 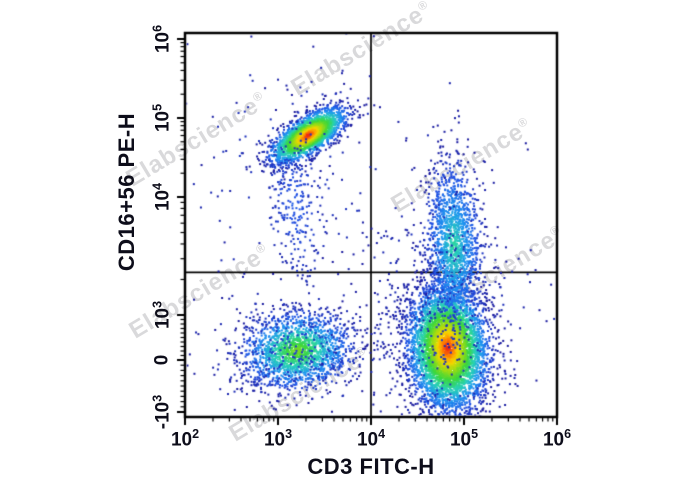 I want to click on x-axis-tick-label: 10³, so click(x=278, y=439).